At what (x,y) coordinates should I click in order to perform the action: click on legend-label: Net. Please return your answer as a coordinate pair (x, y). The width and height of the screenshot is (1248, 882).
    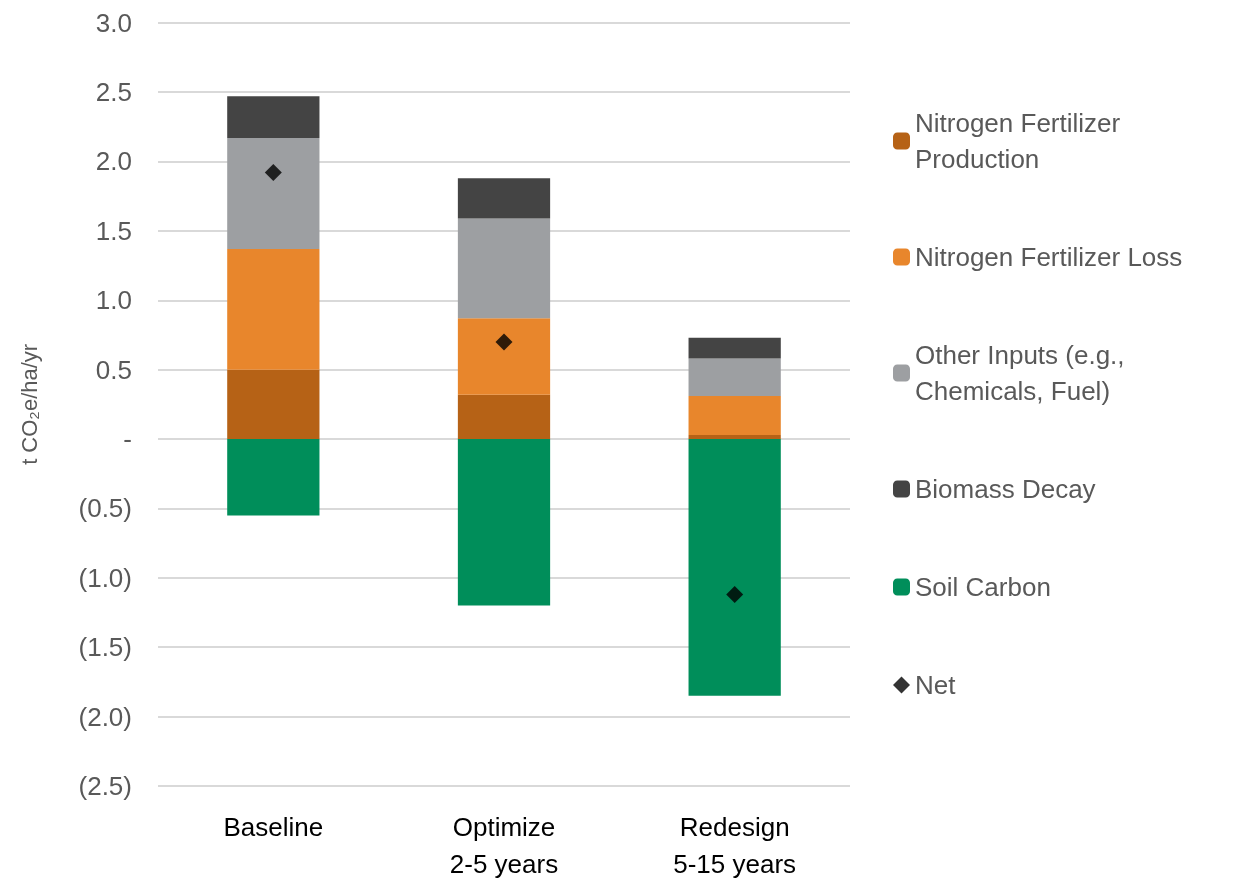
    Looking at the image, I should click on (936, 685).